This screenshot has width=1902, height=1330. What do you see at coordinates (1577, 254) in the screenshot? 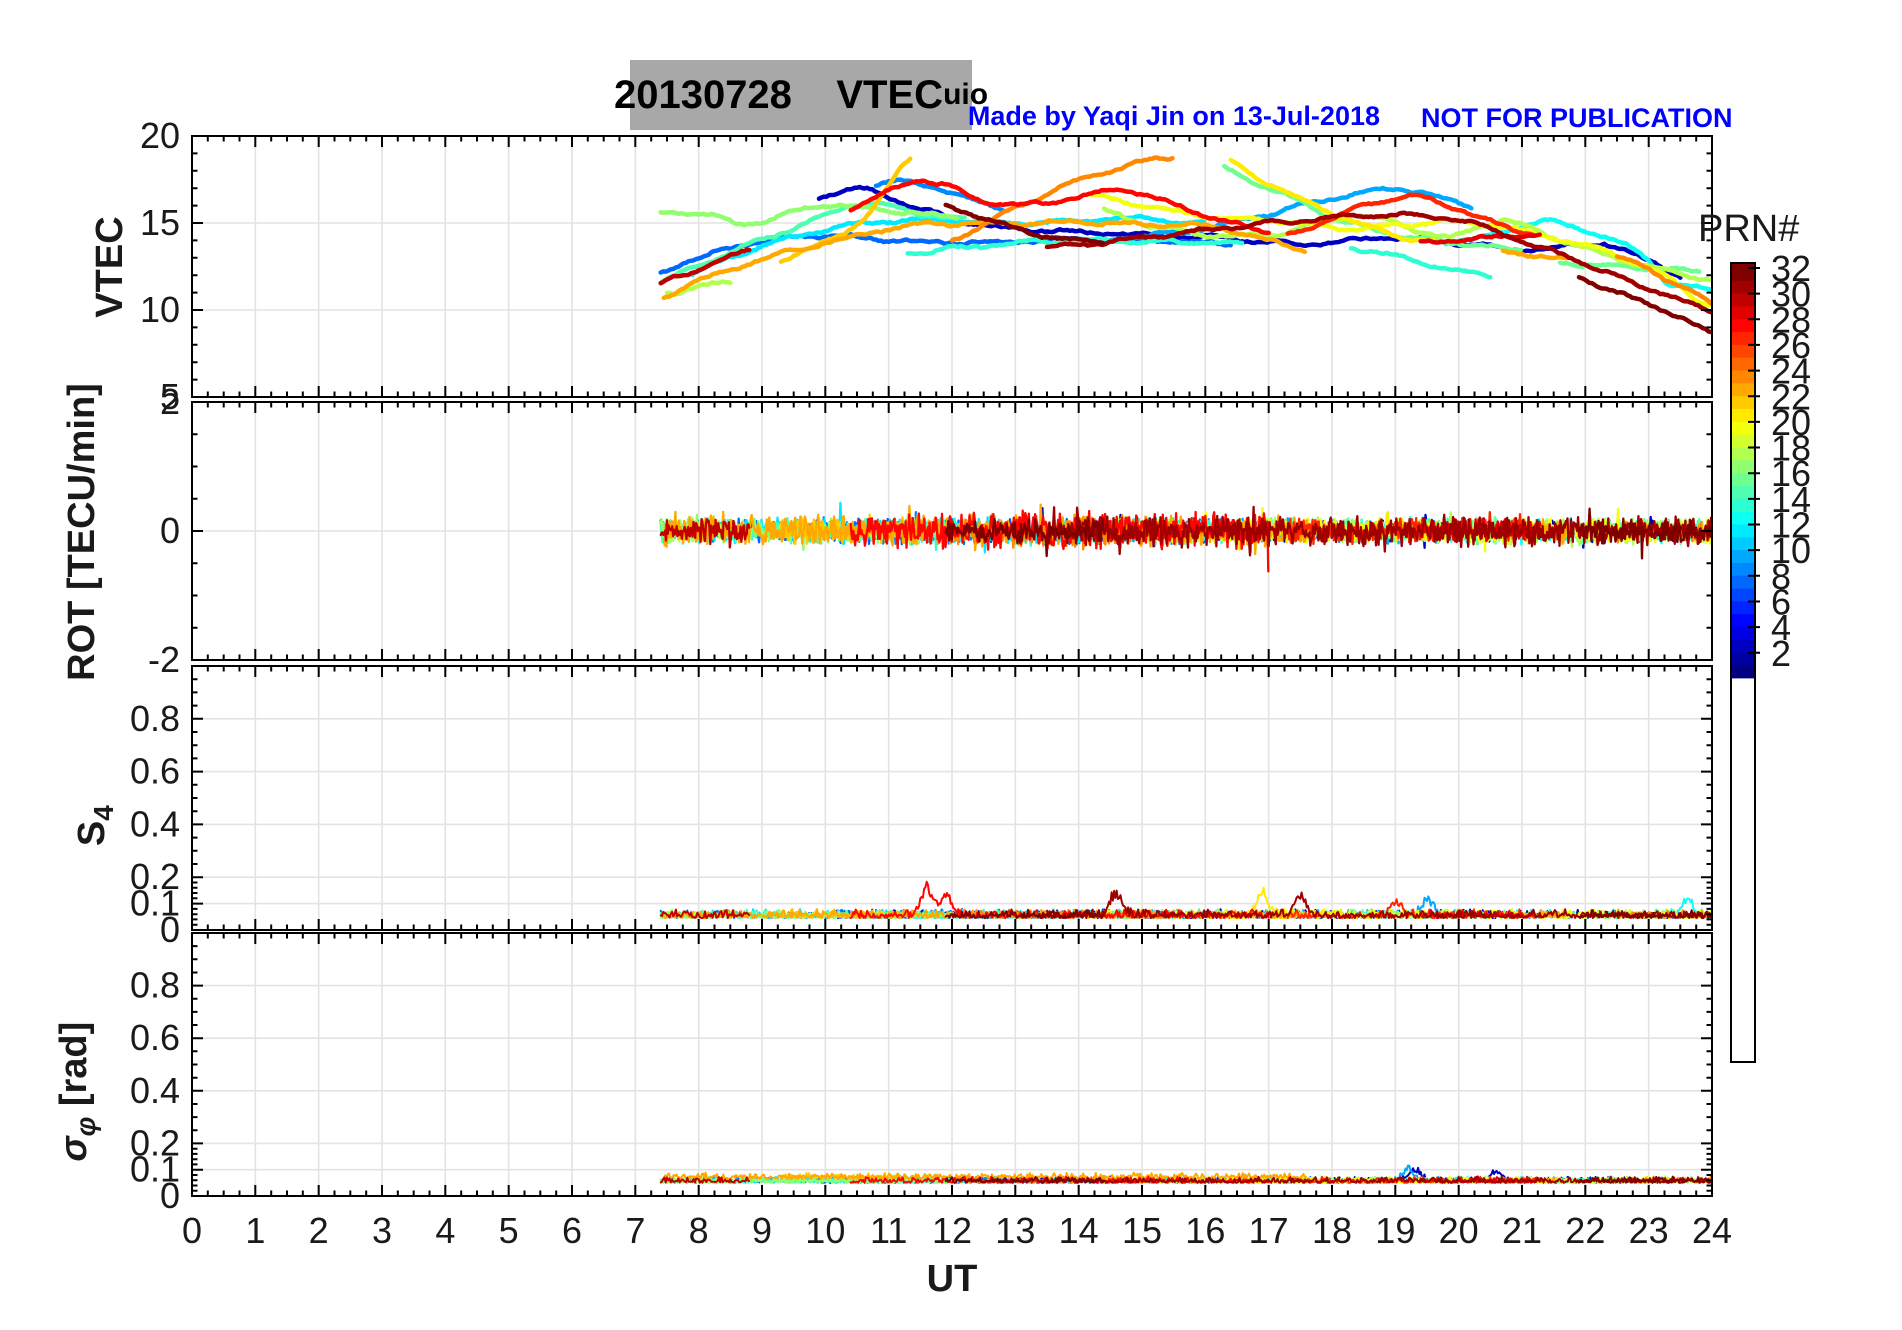
I see `vtec-trace-prn13-pass1` at bounding box center [1577, 254].